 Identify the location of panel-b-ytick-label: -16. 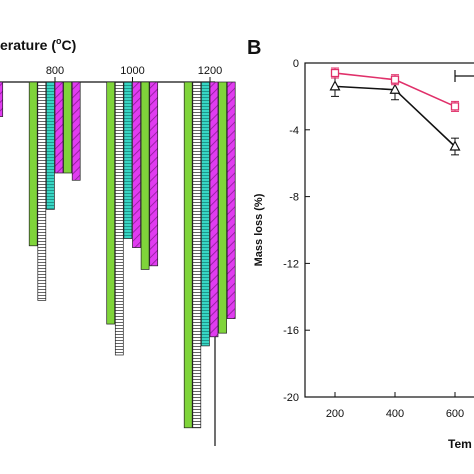
(291, 331).